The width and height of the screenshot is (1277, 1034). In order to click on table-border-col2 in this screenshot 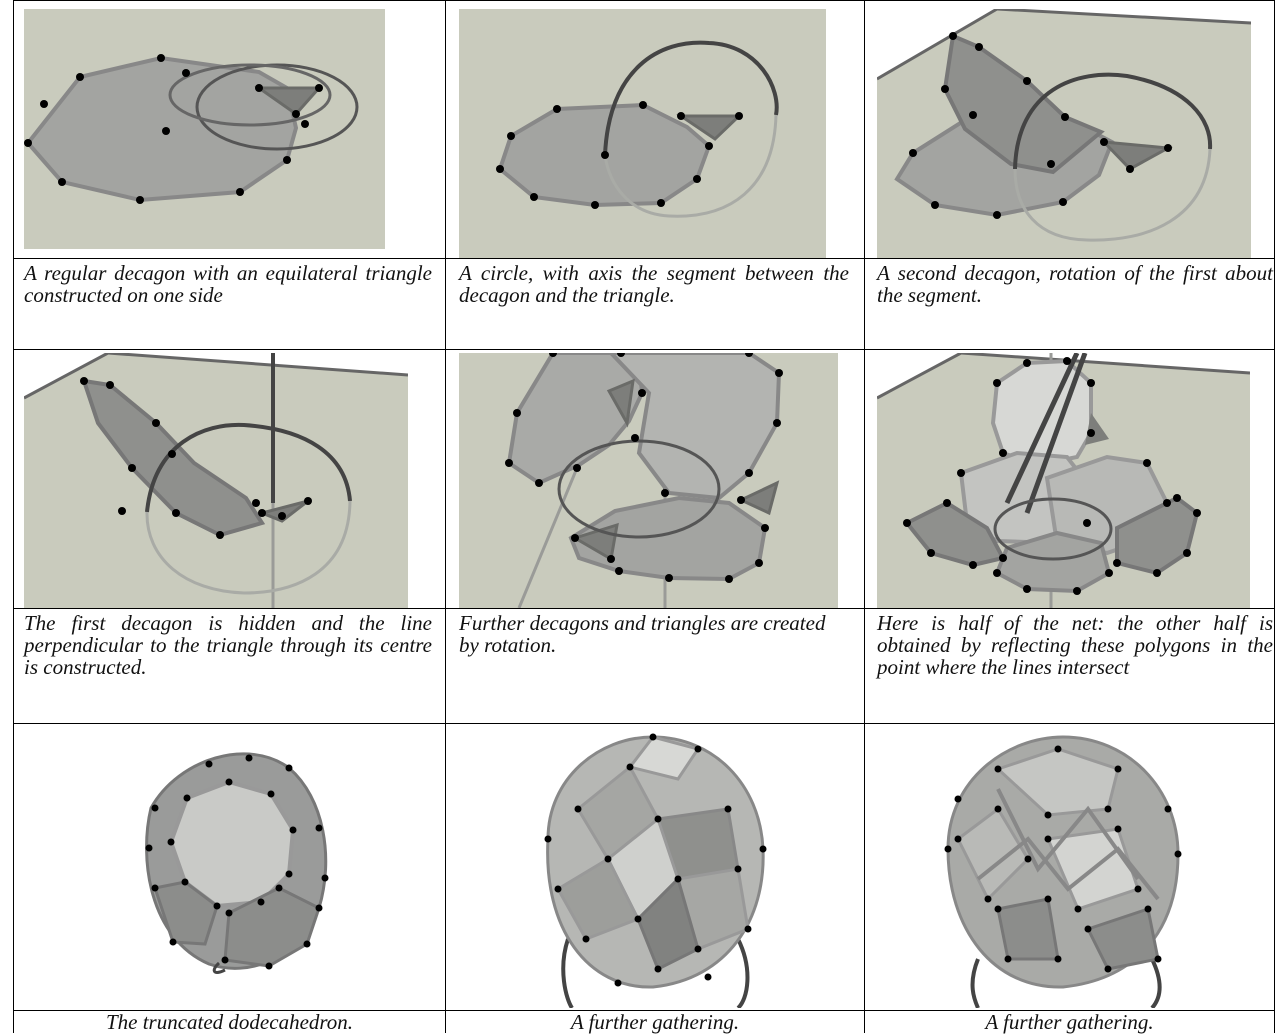, I will do `click(864, 516)`.